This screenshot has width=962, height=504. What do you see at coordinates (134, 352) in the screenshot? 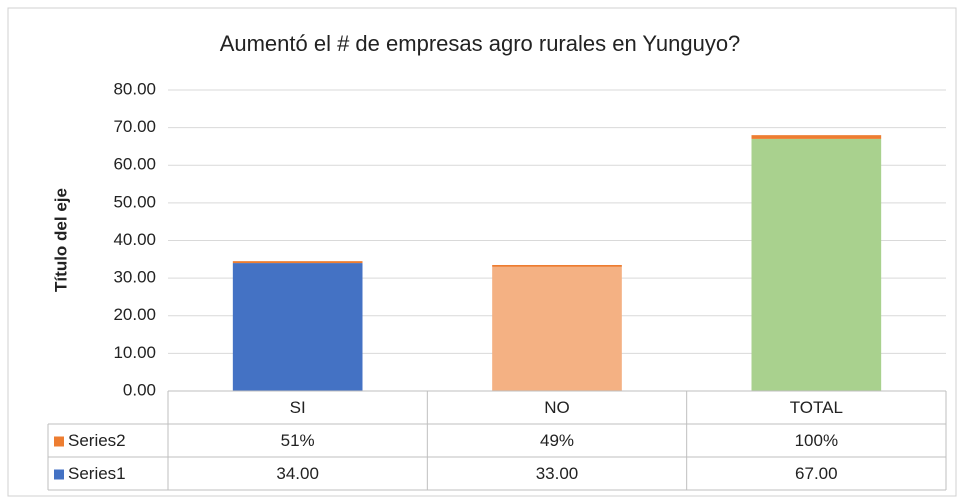
I see `y-tick-label: 10.00` at bounding box center [134, 352].